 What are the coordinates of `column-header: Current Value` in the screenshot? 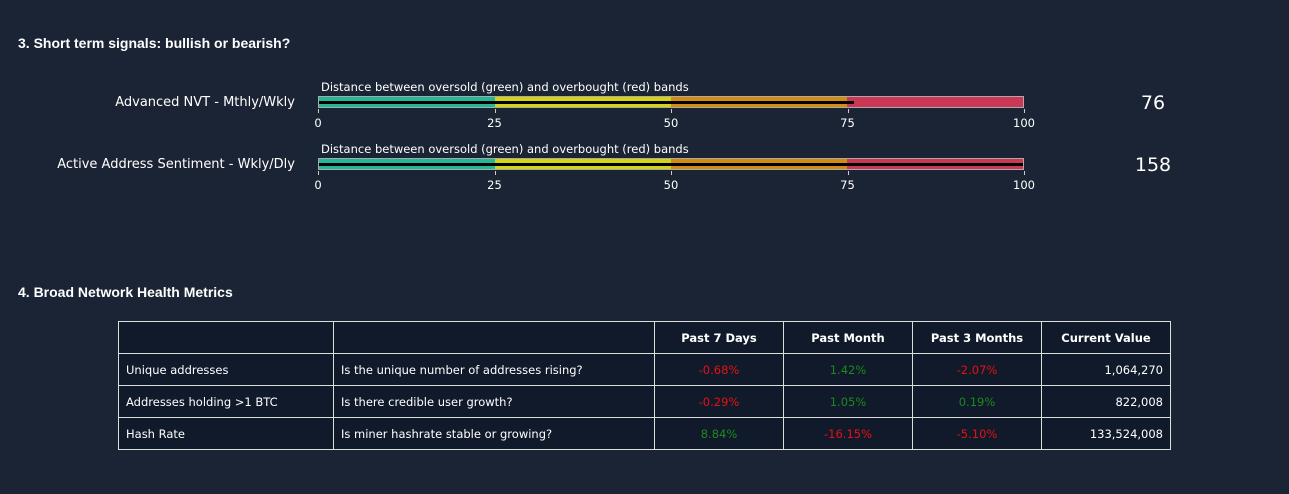 It's located at (1106, 337).